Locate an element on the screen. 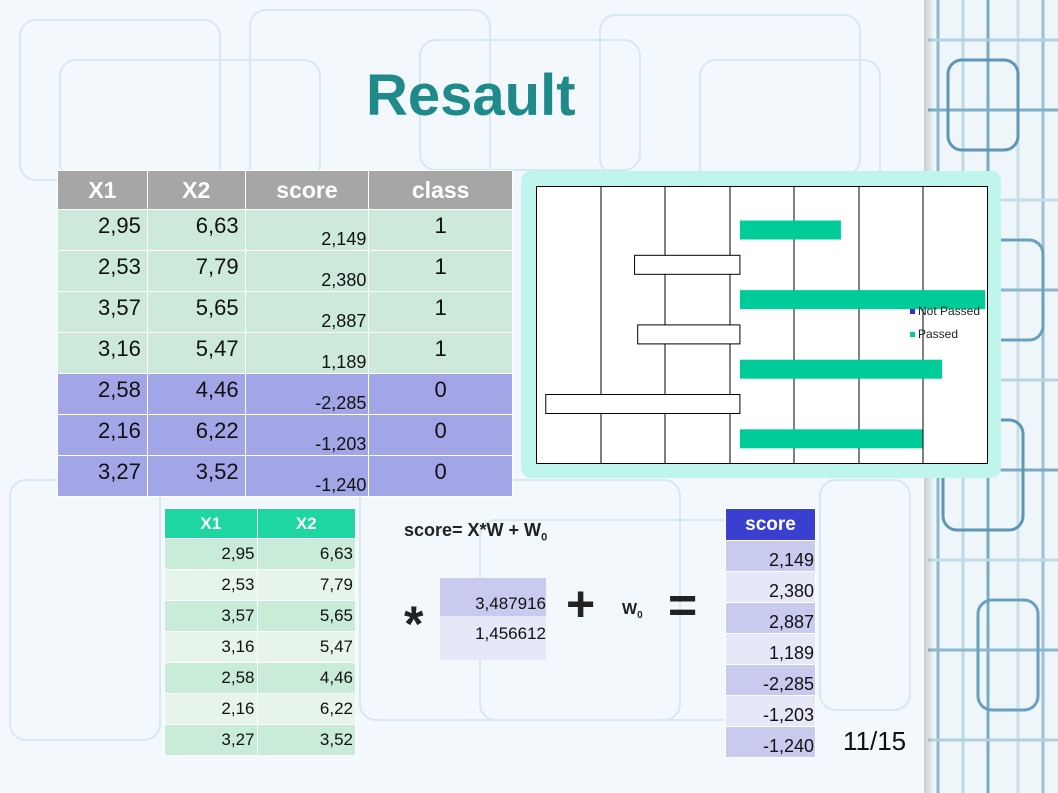 The height and width of the screenshot is (793, 1058). table-row: 3,57 5,65 2,887 1 is located at coordinates (285, 312).